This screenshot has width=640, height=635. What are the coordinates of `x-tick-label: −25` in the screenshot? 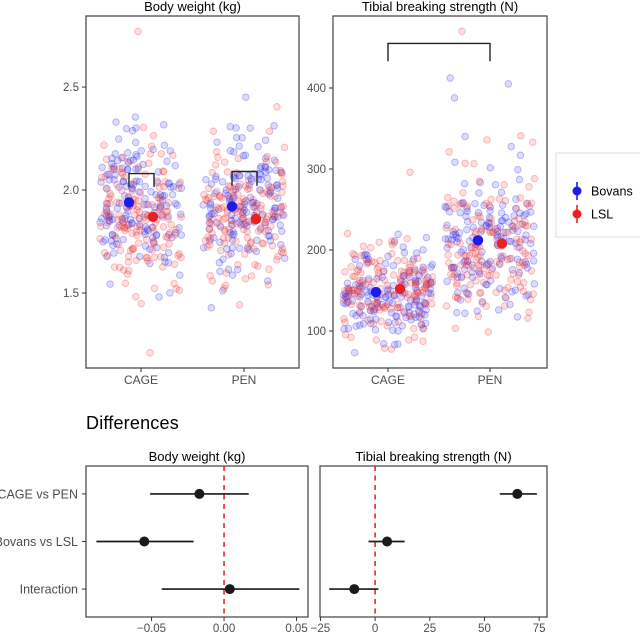 It's located at (321, 629).